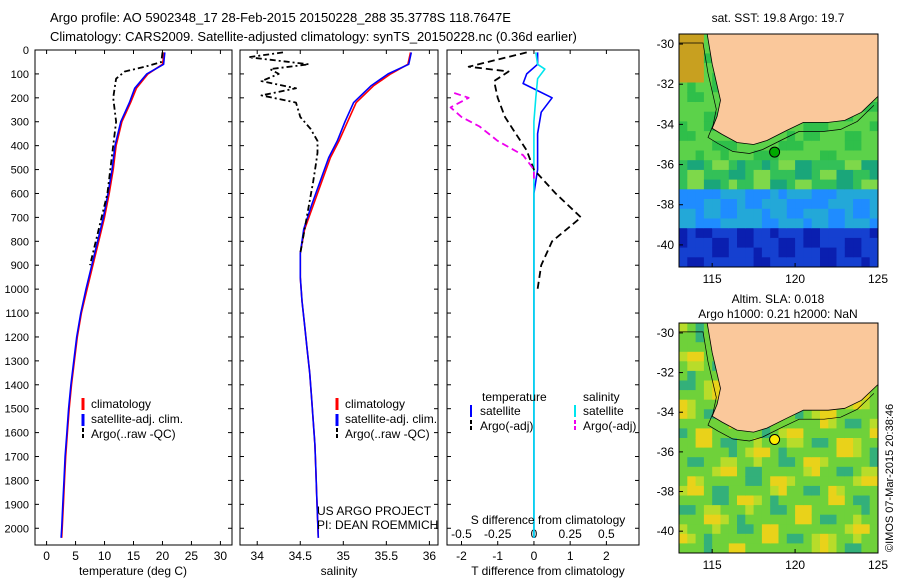 The height and width of the screenshot is (580, 900). I want to click on t-diff-tick-label: 0, so click(534, 556).